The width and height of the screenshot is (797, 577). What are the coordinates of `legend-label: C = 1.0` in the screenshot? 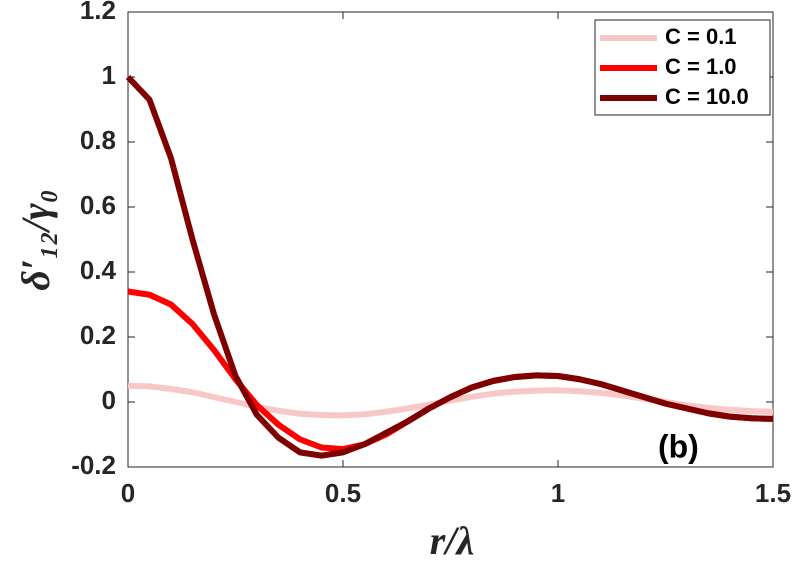 It's located at (701, 66).